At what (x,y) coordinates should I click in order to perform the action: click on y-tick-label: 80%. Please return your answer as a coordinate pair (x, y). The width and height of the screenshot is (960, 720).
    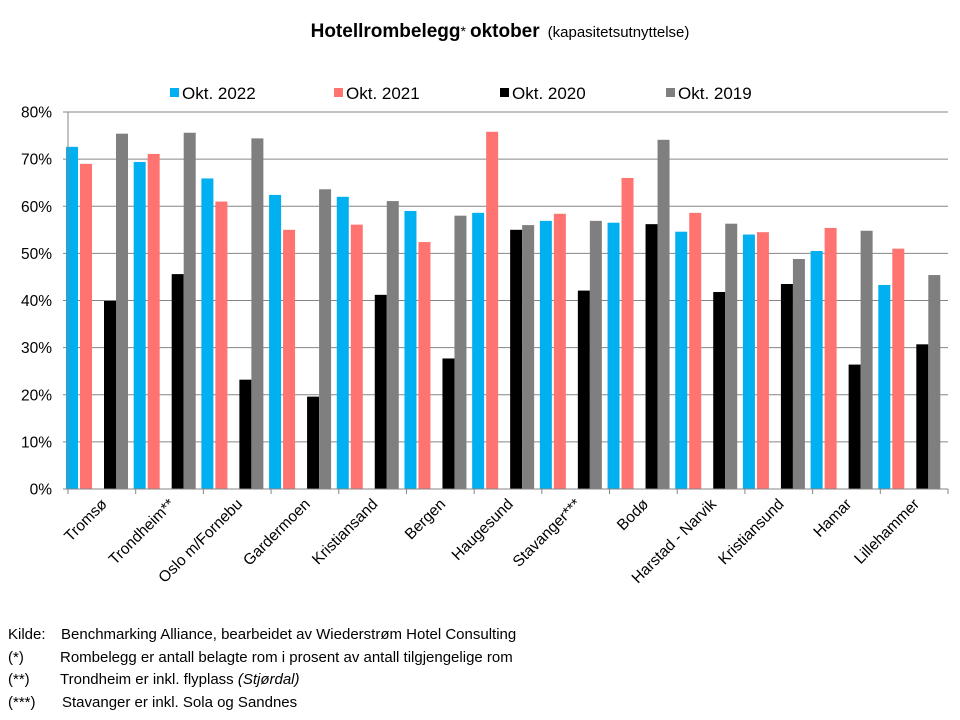
    Looking at the image, I should click on (36, 113).